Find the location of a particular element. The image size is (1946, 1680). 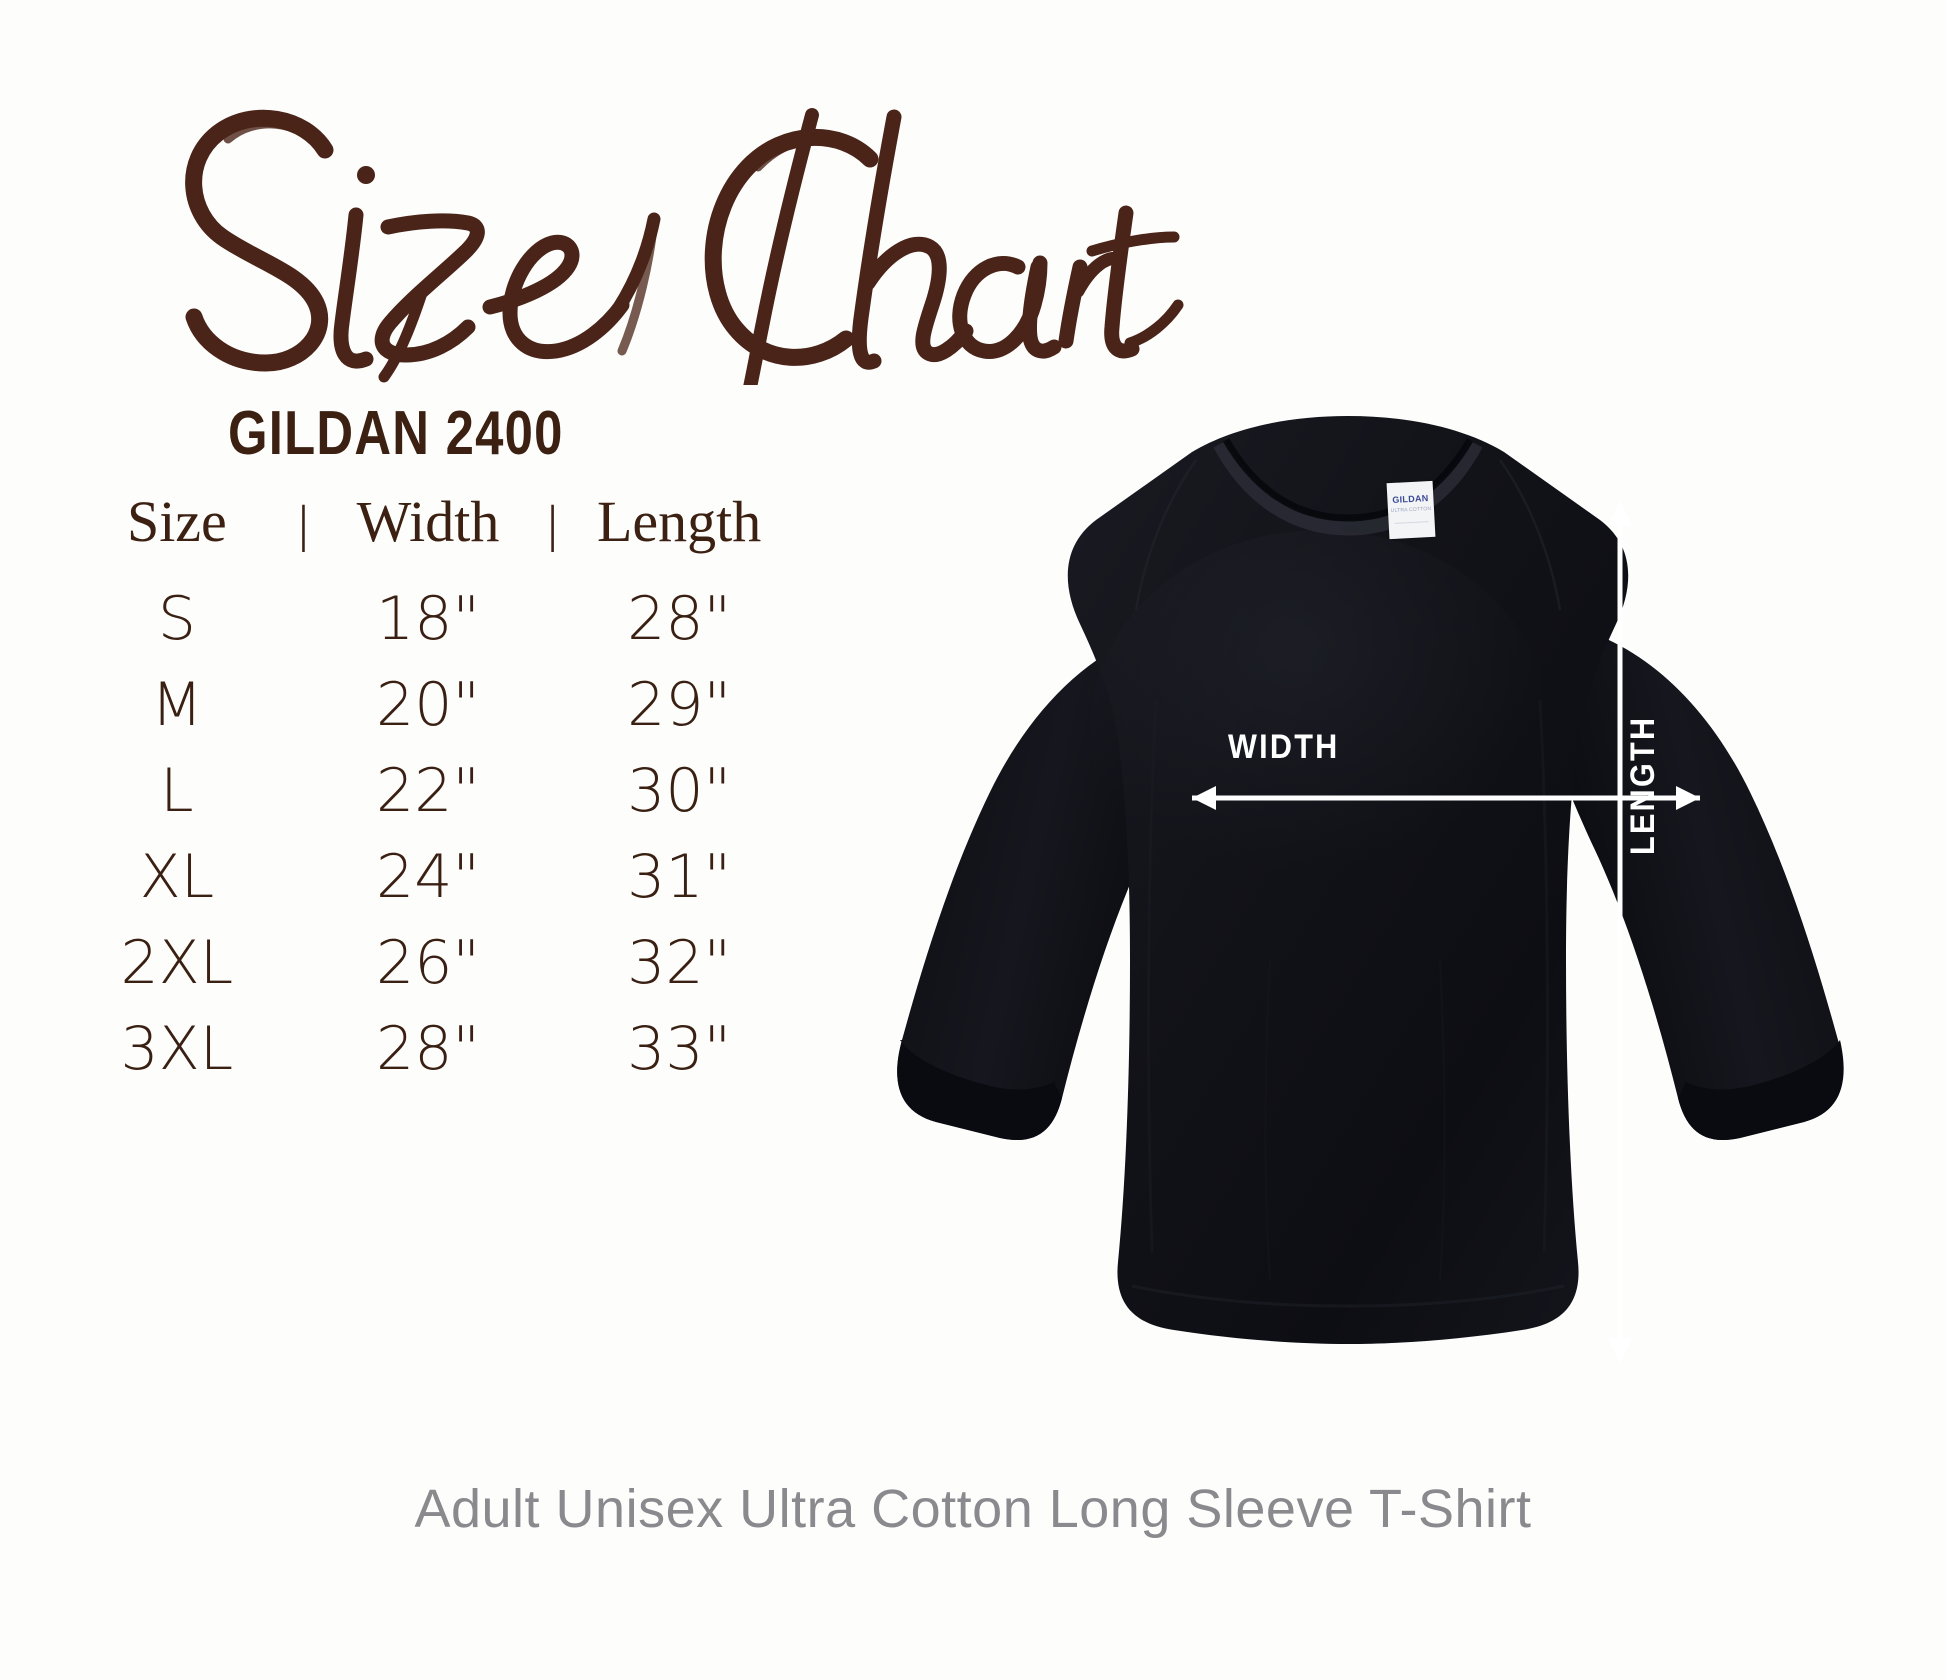

cell-size: 3XL is located at coordinates (177, 1049).